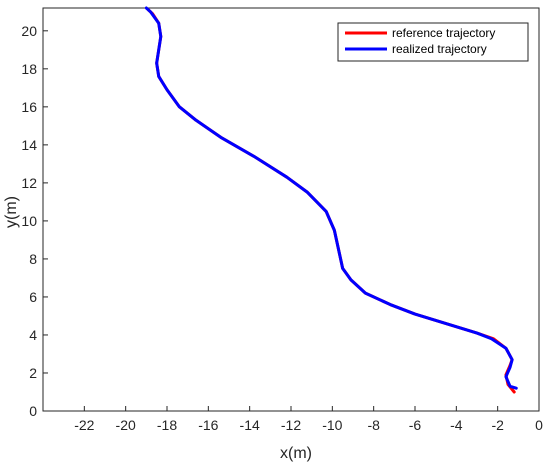 This screenshot has height=466, width=550. What do you see at coordinates (296, 453) in the screenshot?
I see `x-axis-label: x(m)` at bounding box center [296, 453].